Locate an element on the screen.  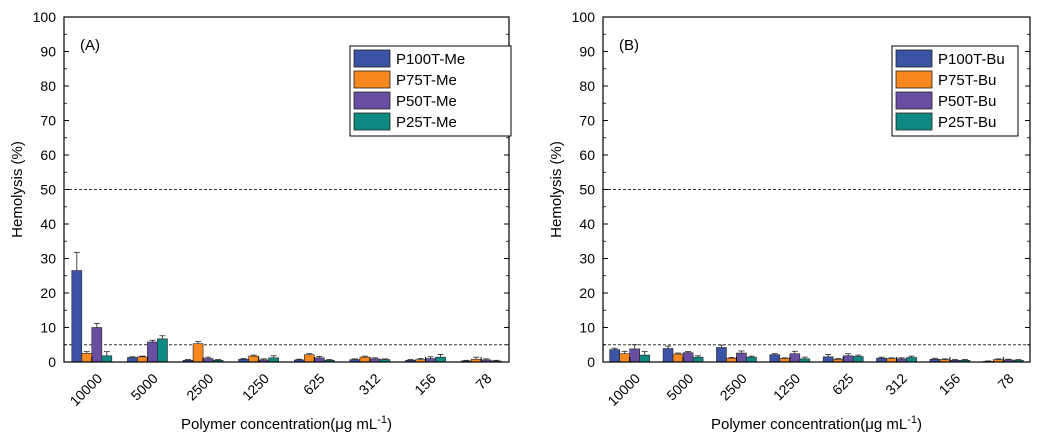
y-tick-label: 90 is located at coordinates (48, 52).